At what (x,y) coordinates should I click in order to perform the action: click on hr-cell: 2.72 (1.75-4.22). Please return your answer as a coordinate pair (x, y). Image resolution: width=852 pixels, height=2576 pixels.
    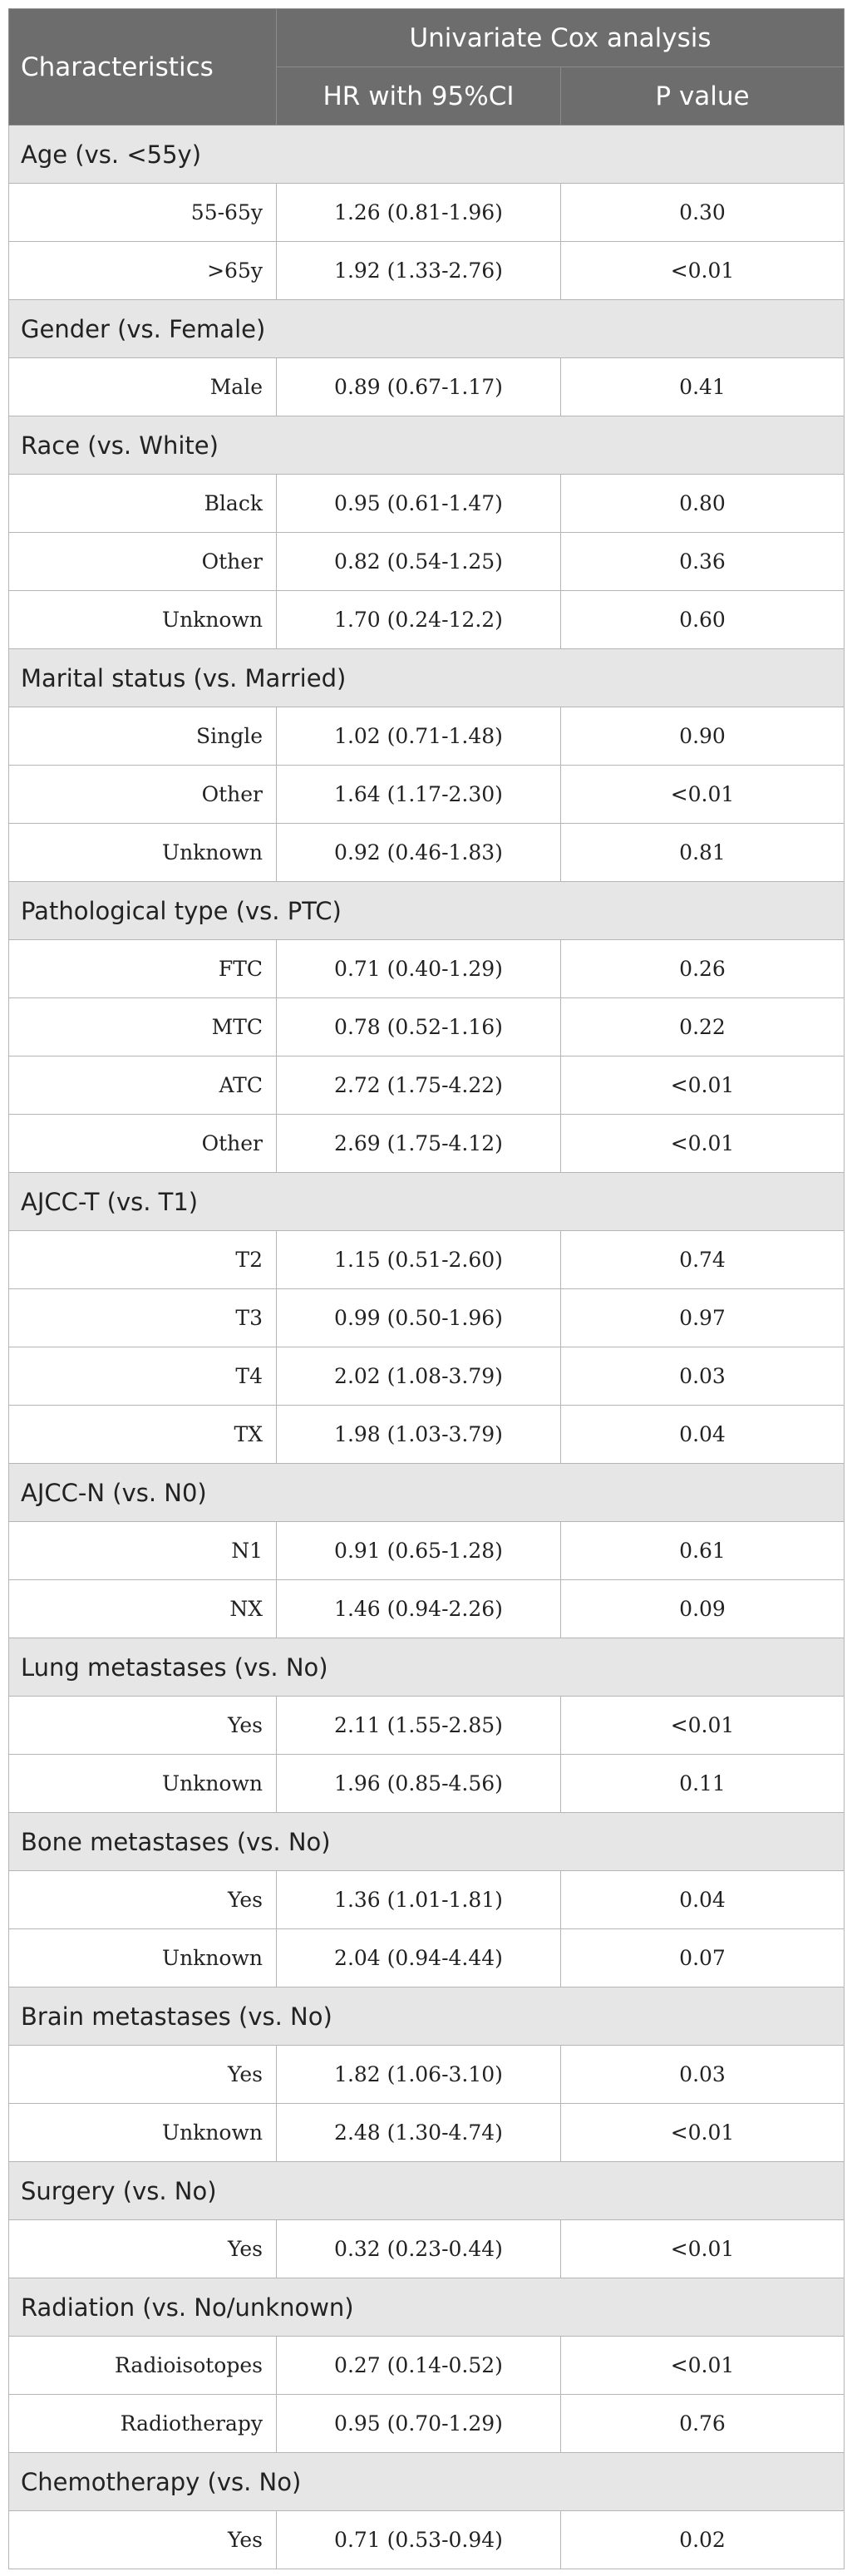
    Looking at the image, I should click on (418, 1085).